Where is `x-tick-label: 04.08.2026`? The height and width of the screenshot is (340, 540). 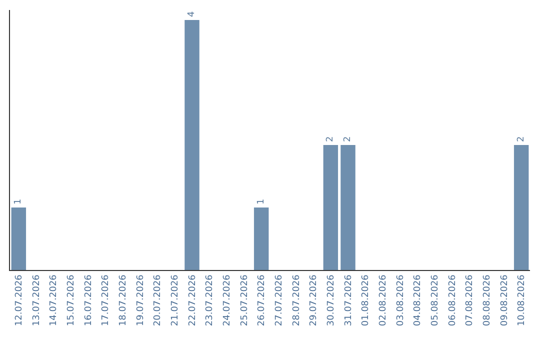
x-tick-label: 04.08.2026 is located at coordinates (418, 300).